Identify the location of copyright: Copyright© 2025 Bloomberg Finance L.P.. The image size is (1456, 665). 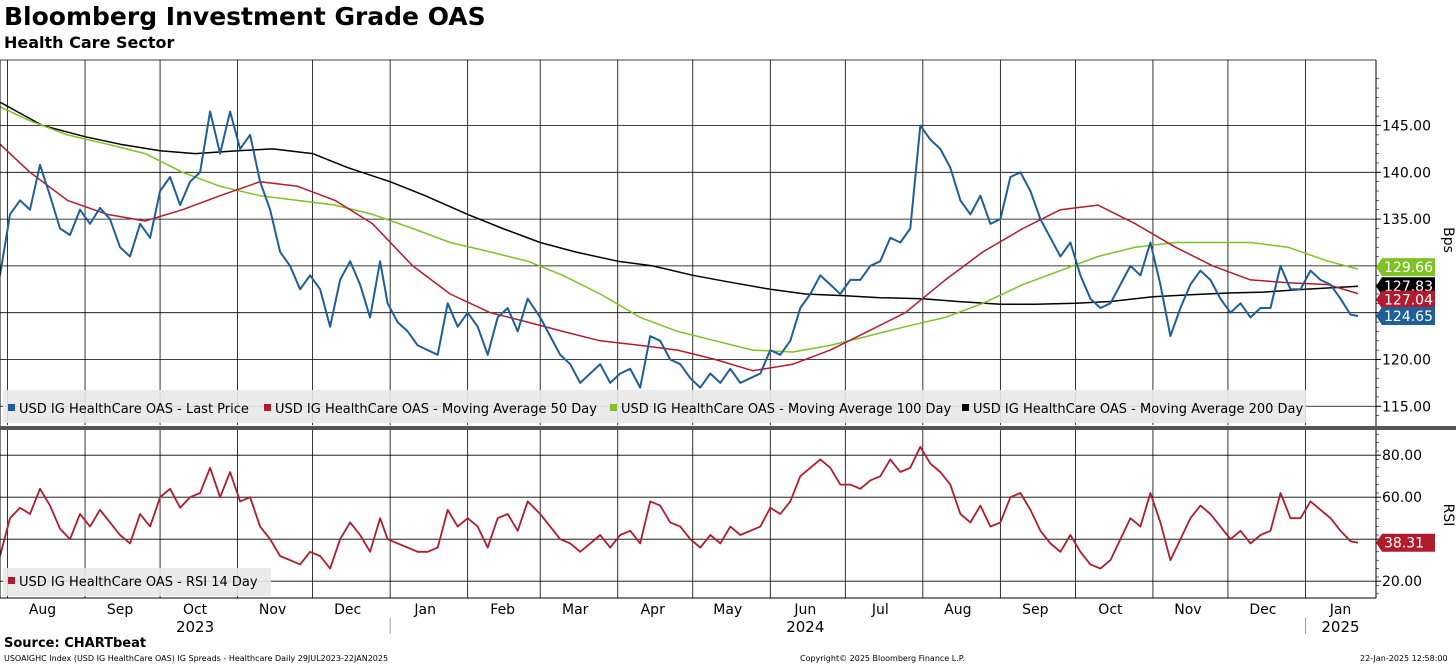
(882, 658).